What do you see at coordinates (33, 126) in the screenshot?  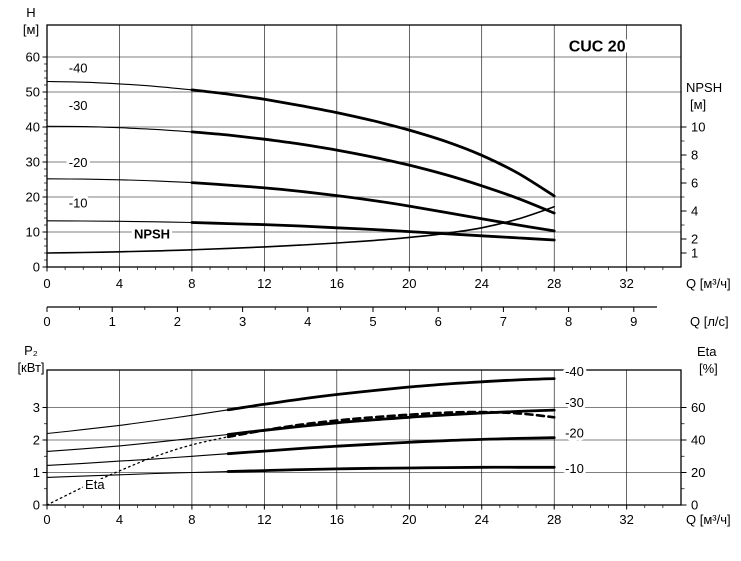 I see `y-tick-label: 40` at bounding box center [33, 126].